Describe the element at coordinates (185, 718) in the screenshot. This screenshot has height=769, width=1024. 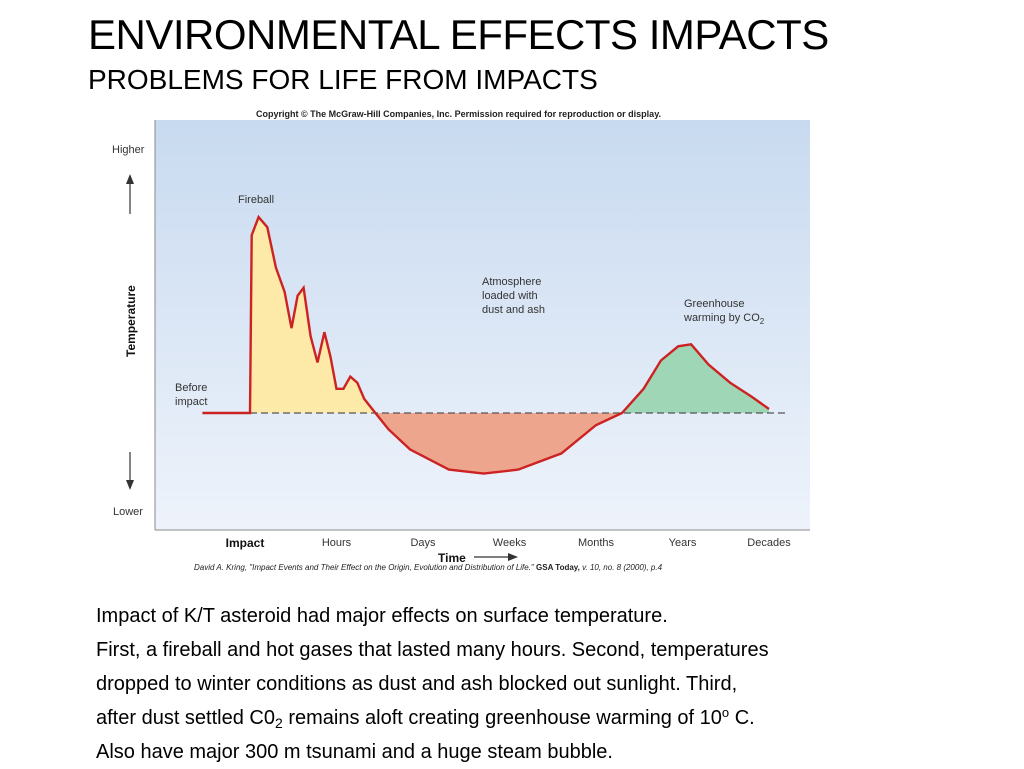
I see `body-line-4-pre: after dust settled C0` at that location.